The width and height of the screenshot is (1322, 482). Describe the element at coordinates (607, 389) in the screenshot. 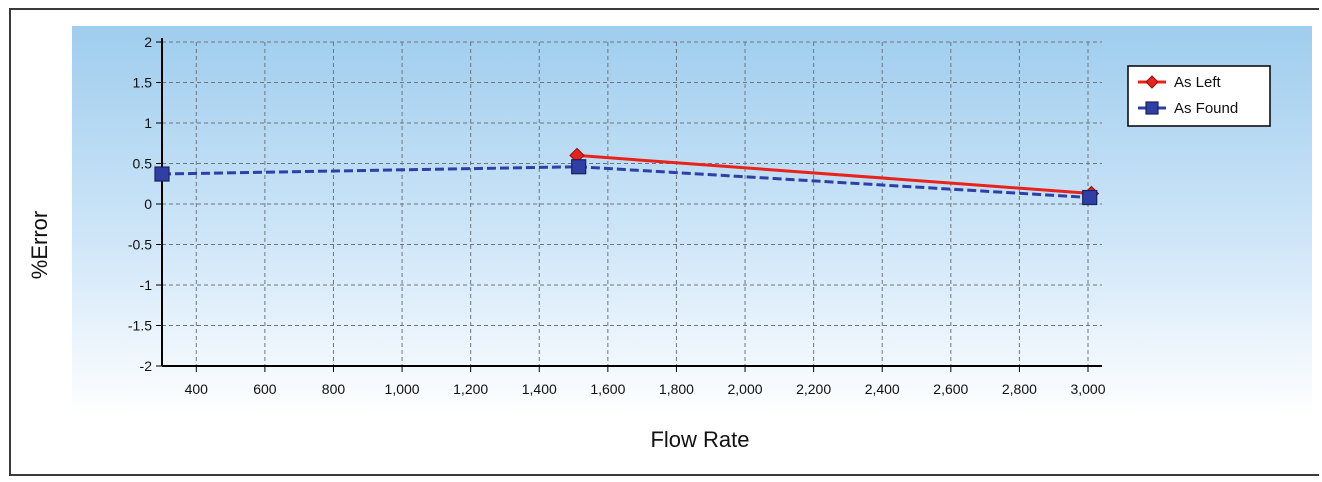

I see `x-tick-label: 1,600` at that location.